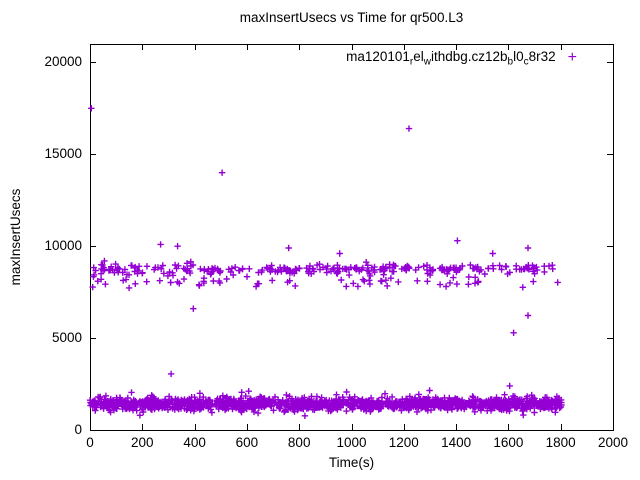 Image resolution: width=640 pixels, height=480 pixels. Describe the element at coordinates (403, 442) in the screenshot. I see `x-tick-label: 1200` at that location.